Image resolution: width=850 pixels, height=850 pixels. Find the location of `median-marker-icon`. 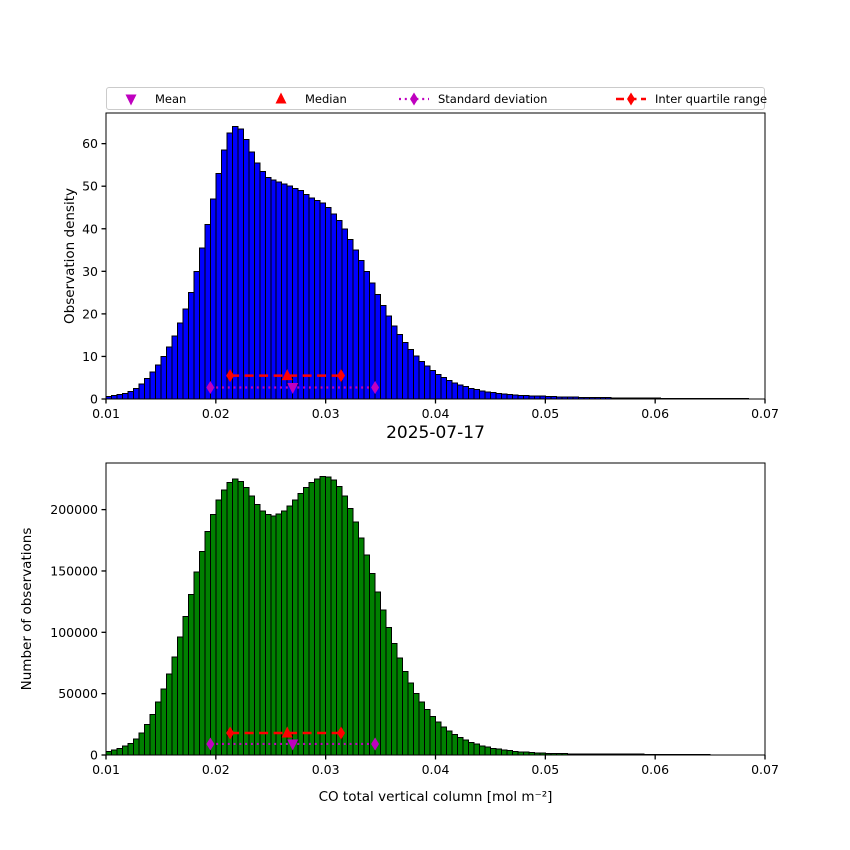

median-marker-icon is located at coordinates (287, 732).